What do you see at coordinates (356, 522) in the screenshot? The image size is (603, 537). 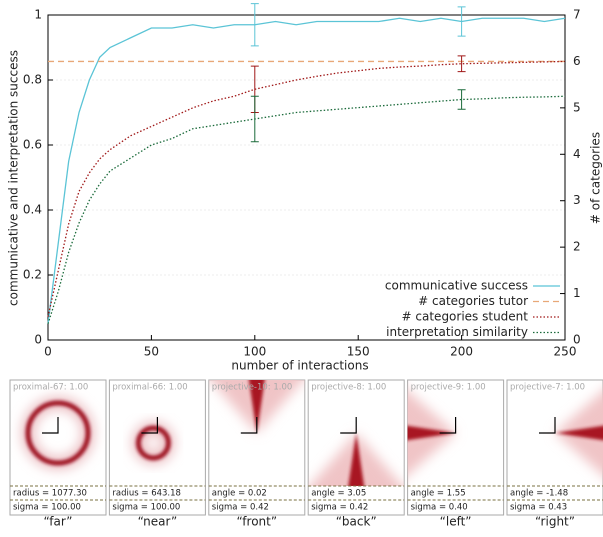 I see `panel-caption: “back”` at bounding box center [356, 522].